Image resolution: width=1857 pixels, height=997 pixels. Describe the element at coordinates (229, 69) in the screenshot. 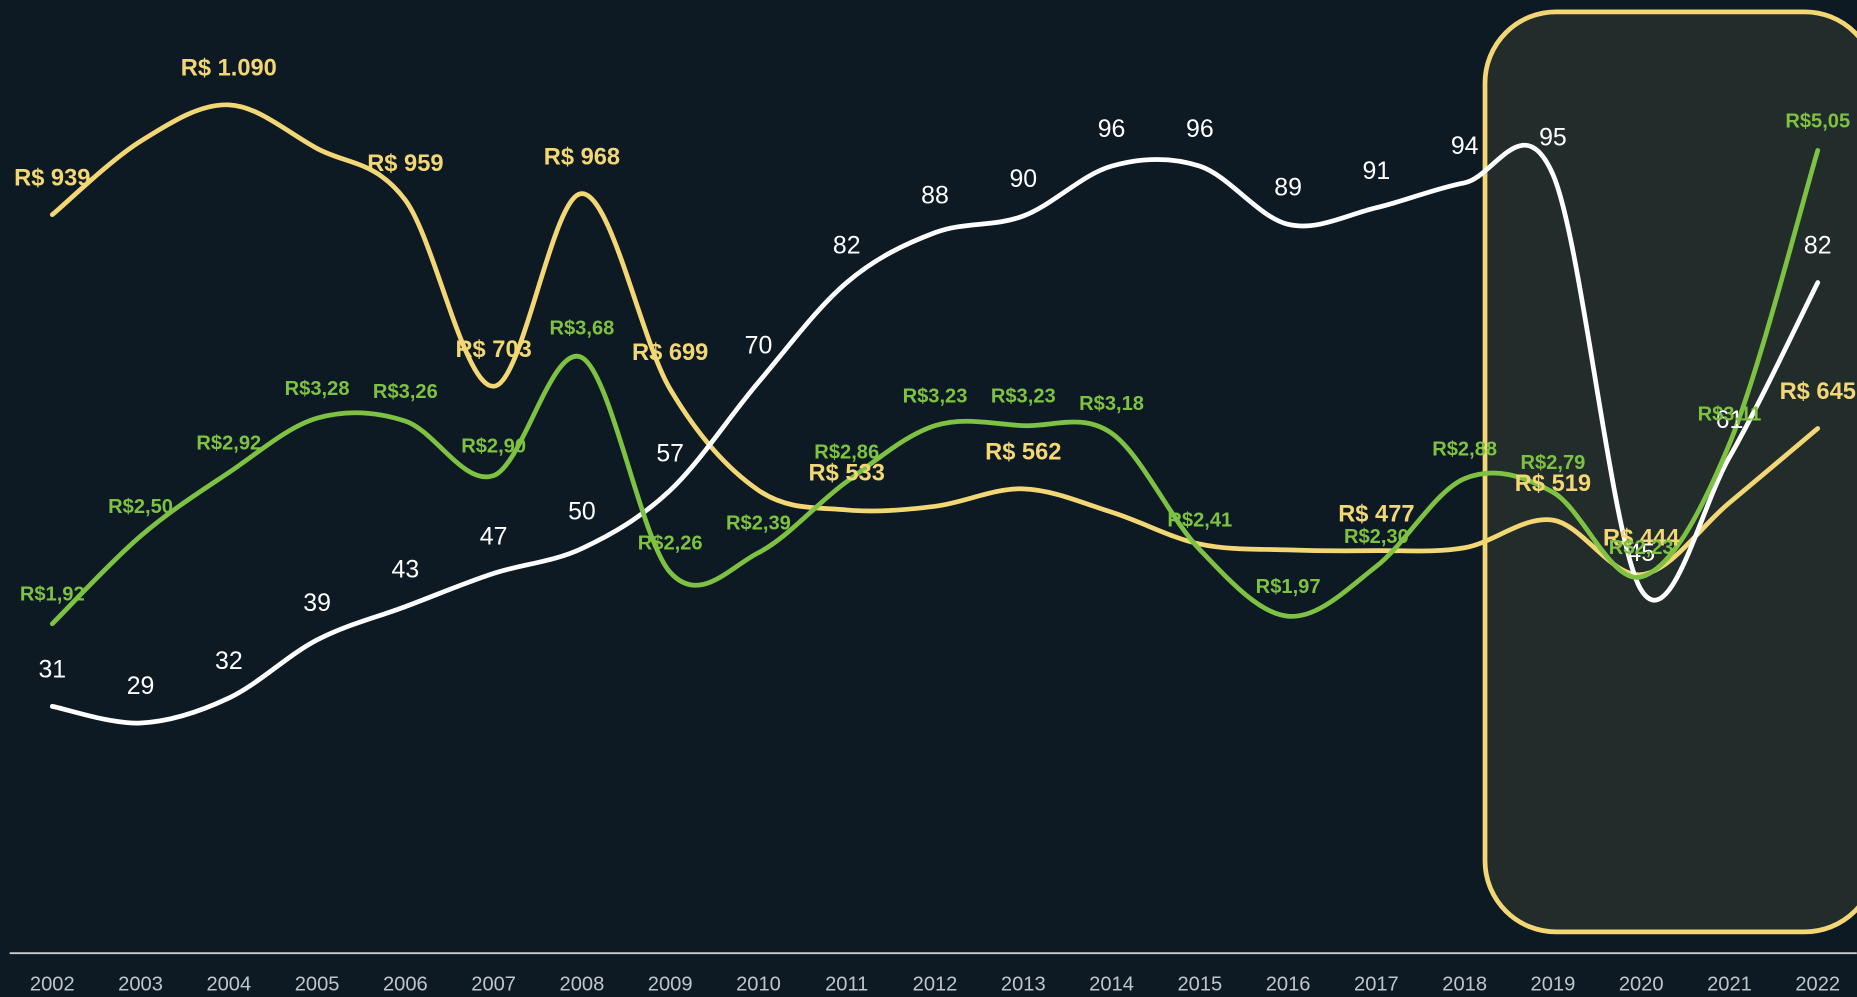

I see `data-label: R$ 1.090` at that location.